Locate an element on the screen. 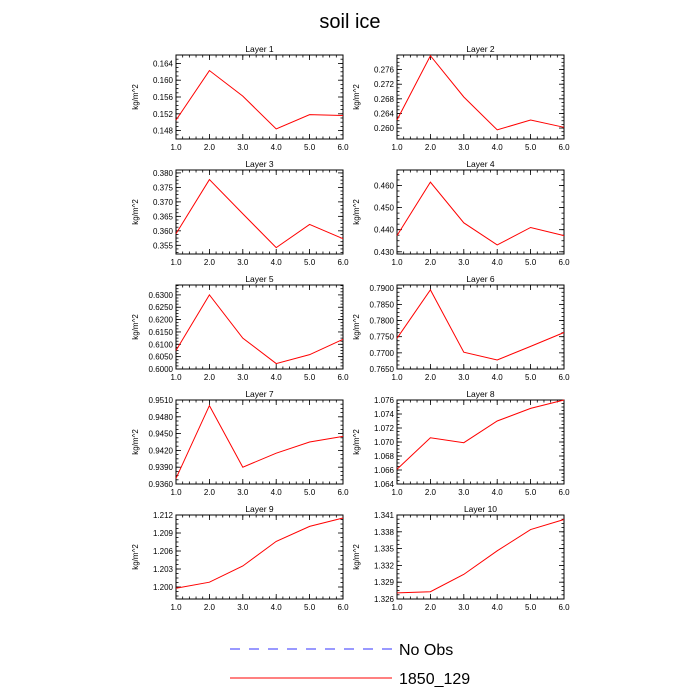  y-tick-label: 0.160 is located at coordinates (163, 80).